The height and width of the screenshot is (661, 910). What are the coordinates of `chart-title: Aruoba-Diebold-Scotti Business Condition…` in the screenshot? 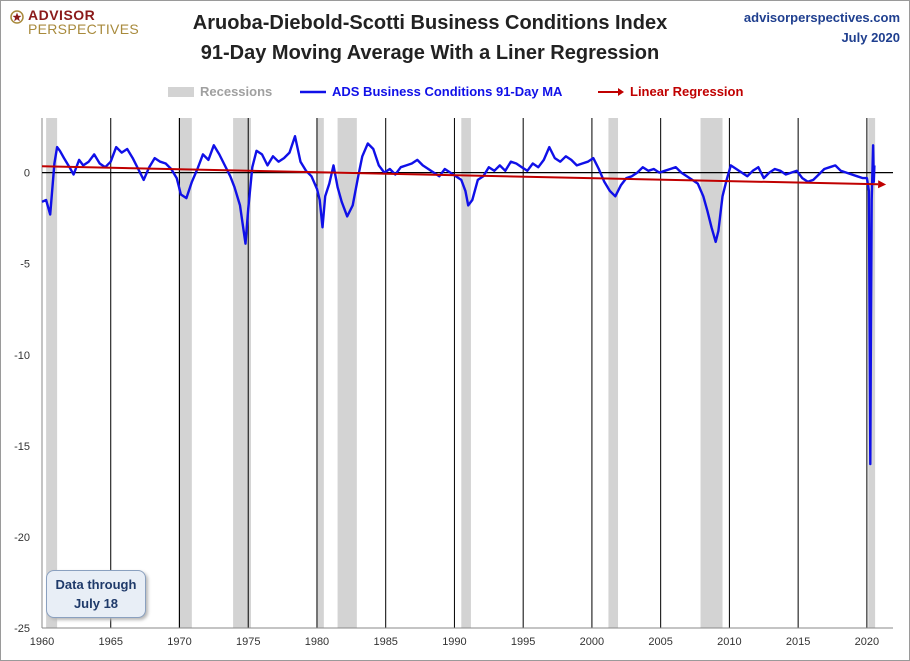 It's located at (430, 23).